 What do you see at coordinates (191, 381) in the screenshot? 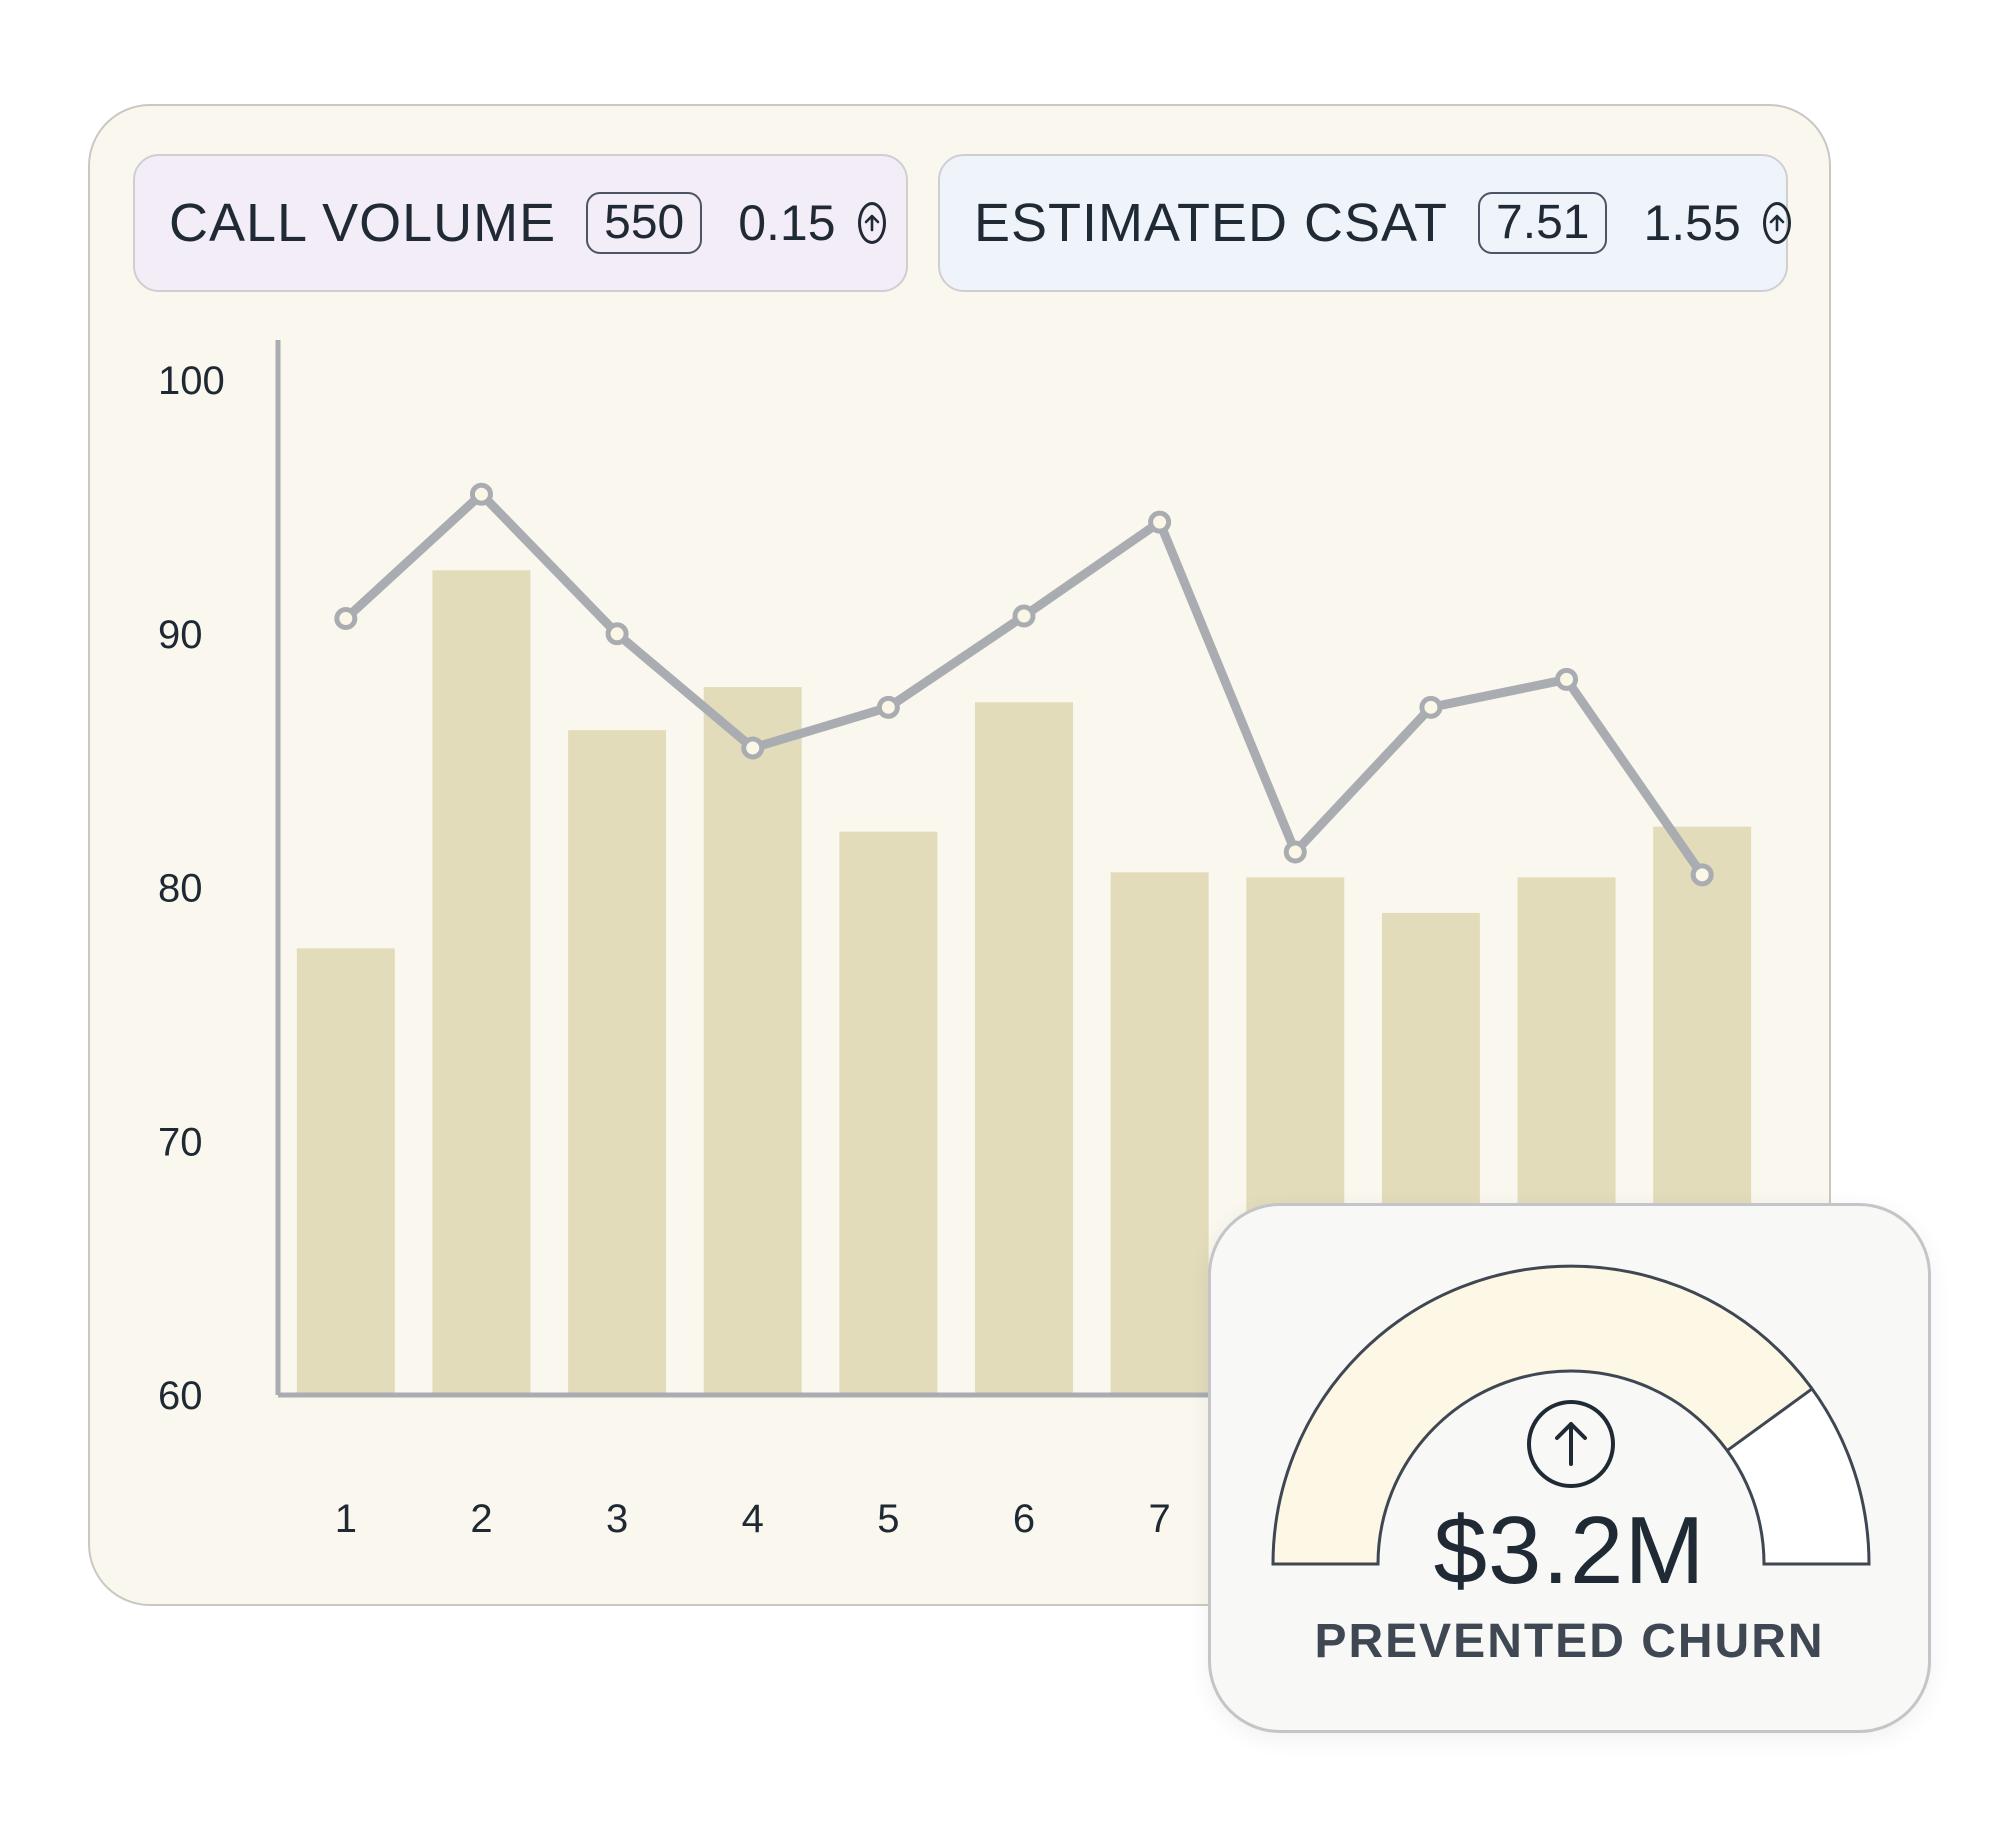
I see `y-tick-label: 100` at bounding box center [191, 381].